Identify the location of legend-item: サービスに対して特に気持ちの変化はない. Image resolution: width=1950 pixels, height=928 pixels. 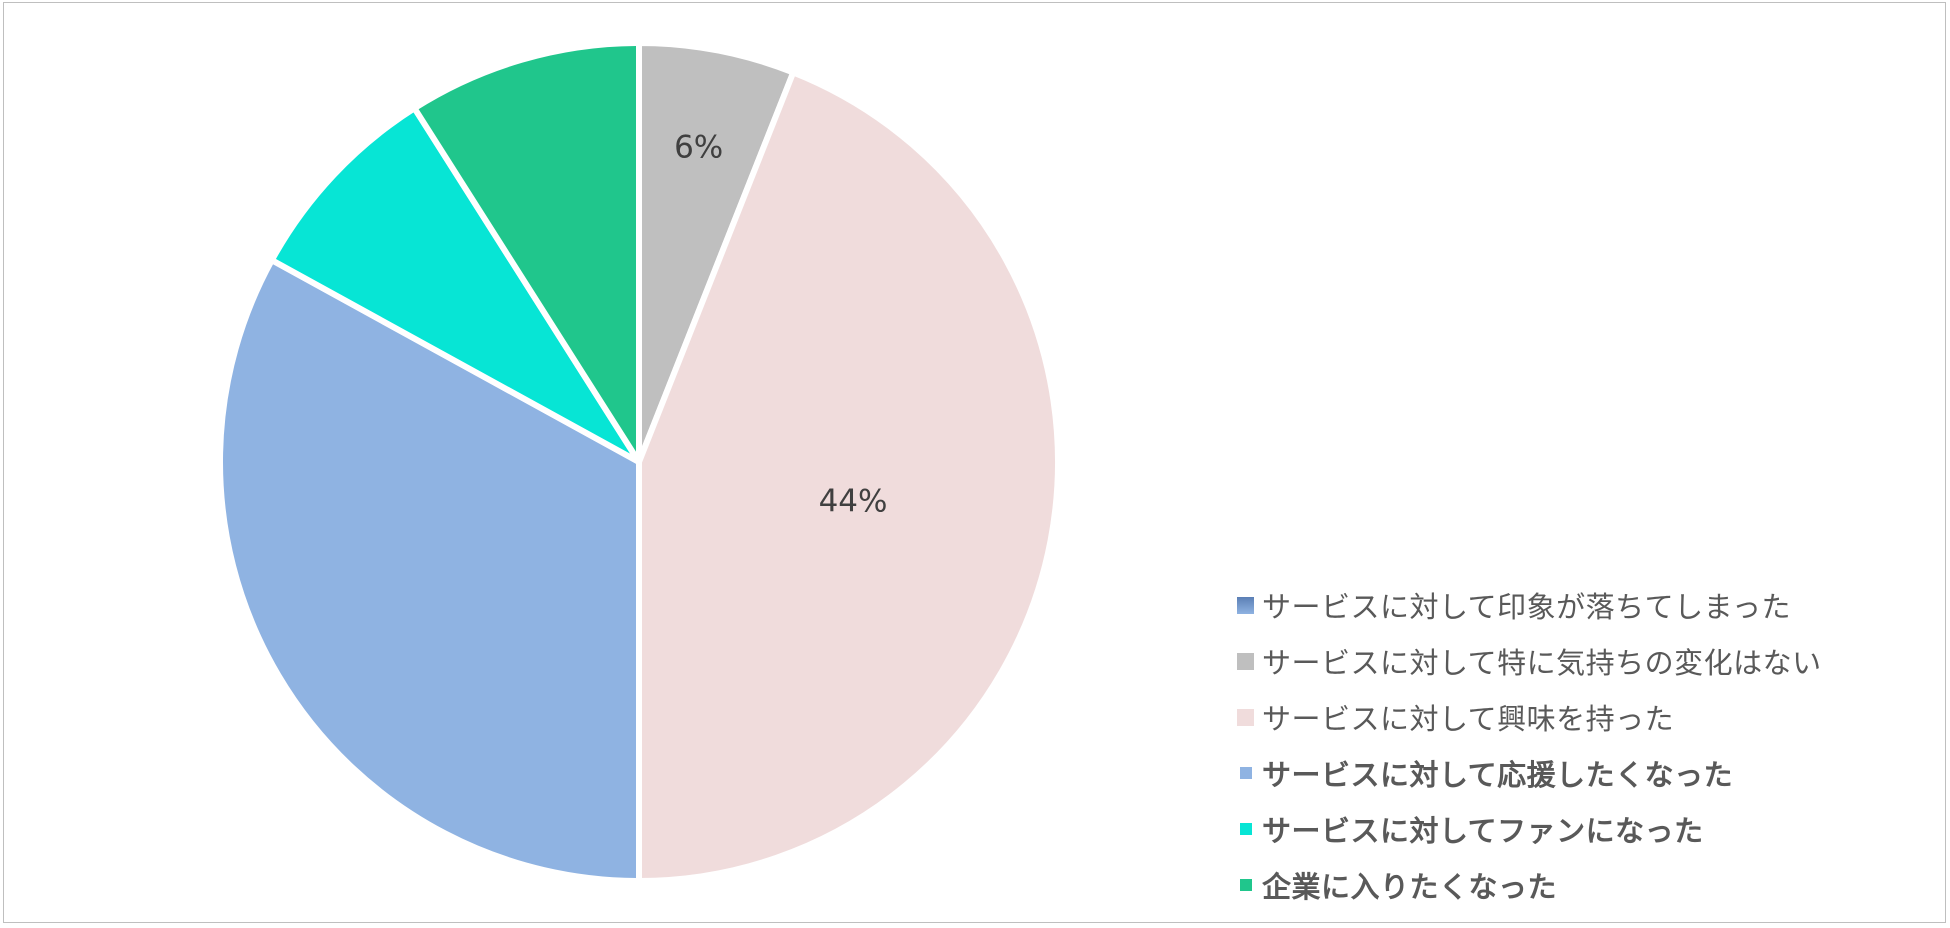
(1587, 661).